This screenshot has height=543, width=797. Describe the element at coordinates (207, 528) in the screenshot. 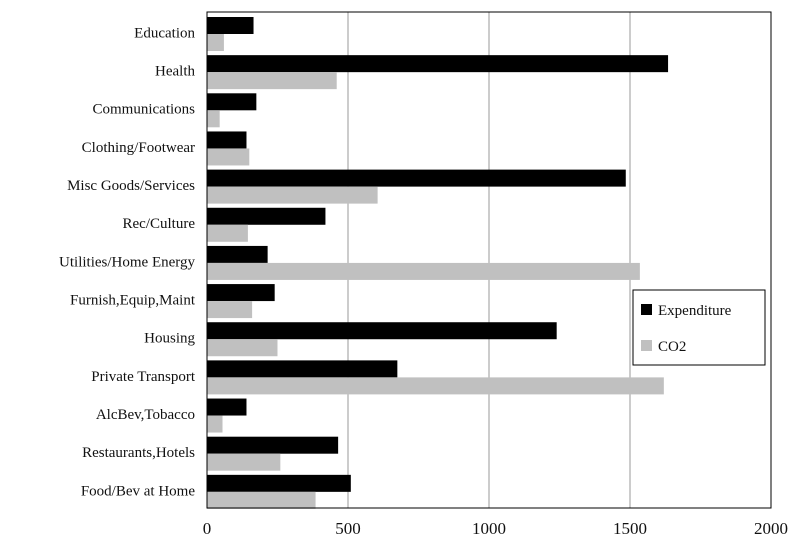

I see `x-tick-label: 0` at that location.